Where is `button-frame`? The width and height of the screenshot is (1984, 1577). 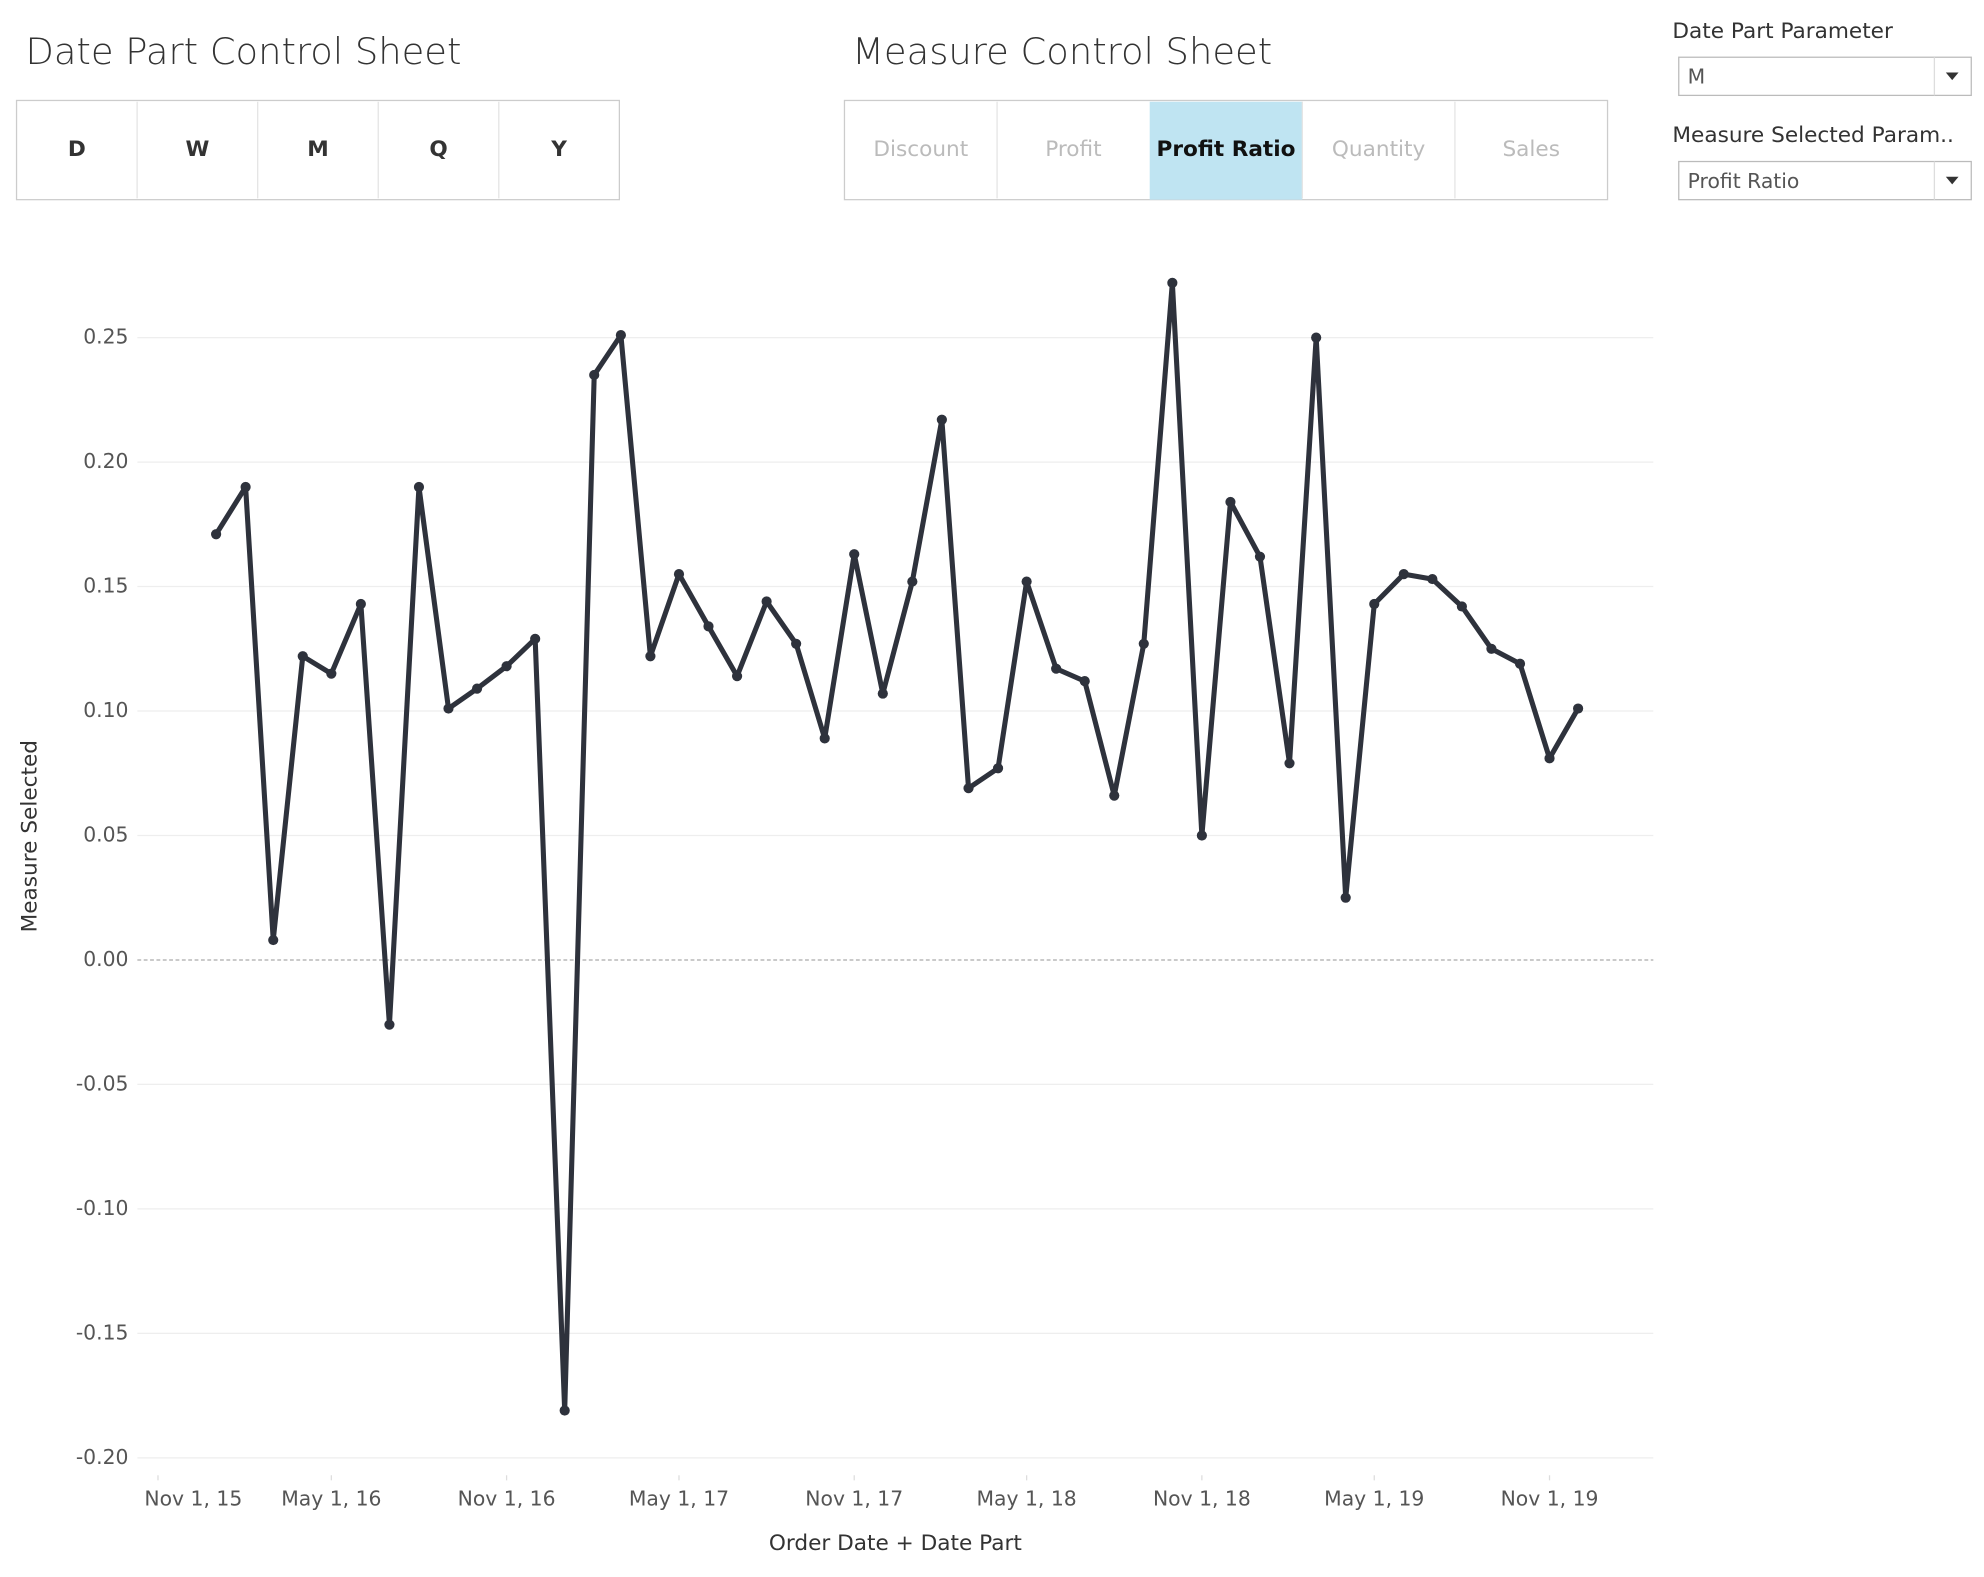
button-frame is located at coordinates (318, 150).